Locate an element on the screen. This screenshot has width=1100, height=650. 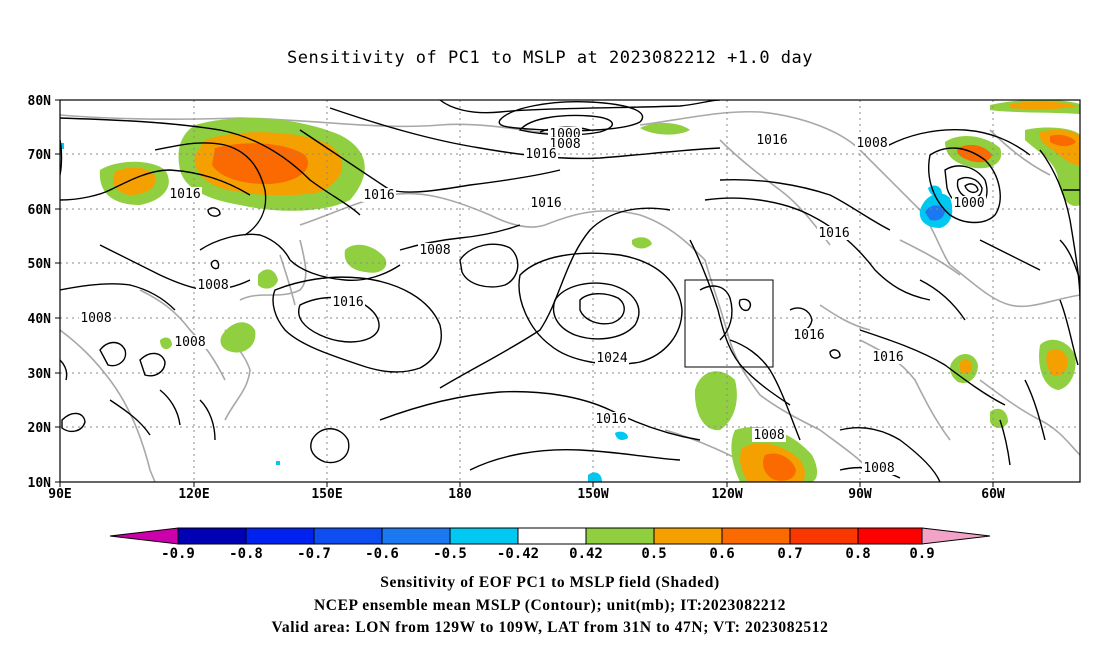
colorbar-label: 0.7 is located at coordinates (789, 554).